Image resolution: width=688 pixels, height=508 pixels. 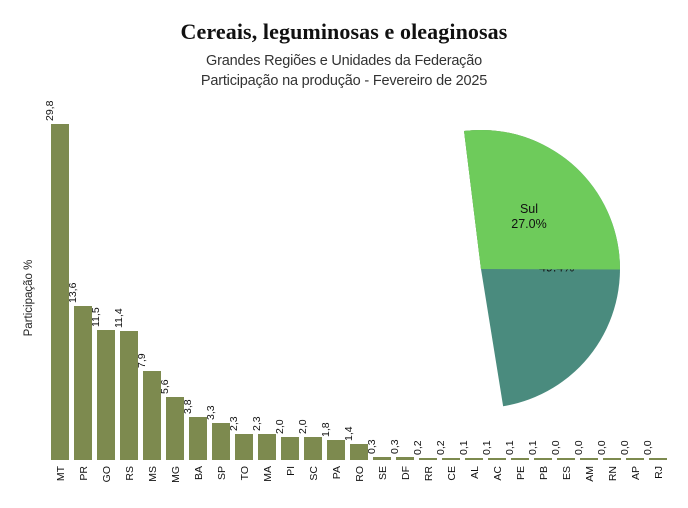 What do you see at coordinates (335, 449) in the screenshot?
I see `bar-pa` at bounding box center [335, 449].